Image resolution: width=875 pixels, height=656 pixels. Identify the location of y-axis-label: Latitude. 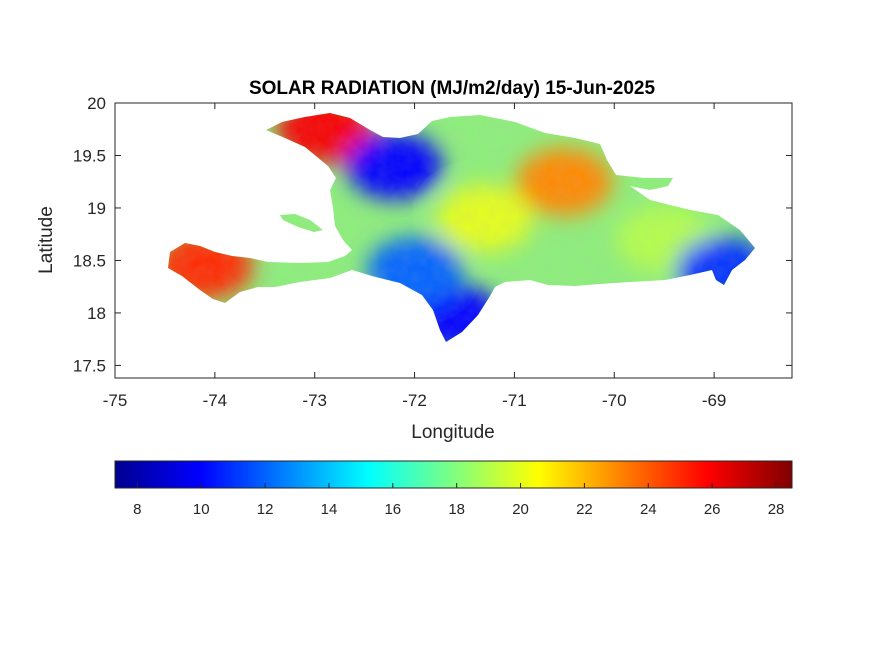
(46, 240).